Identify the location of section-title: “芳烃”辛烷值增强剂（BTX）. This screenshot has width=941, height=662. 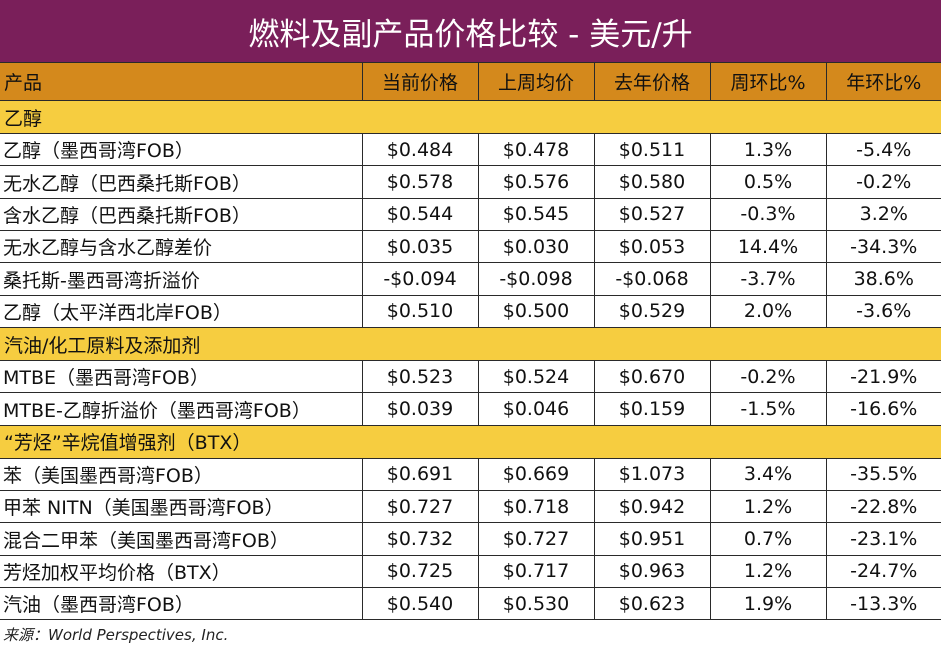
(470, 442).